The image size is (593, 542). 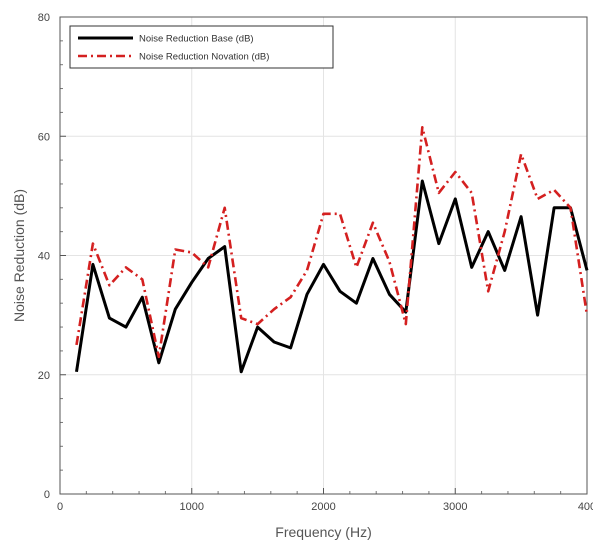 What do you see at coordinates (204, 57) in the screenshot?
I see `legend-label-novation: Noise Reduction Novation (dB)` at bounding box center [204, 57].